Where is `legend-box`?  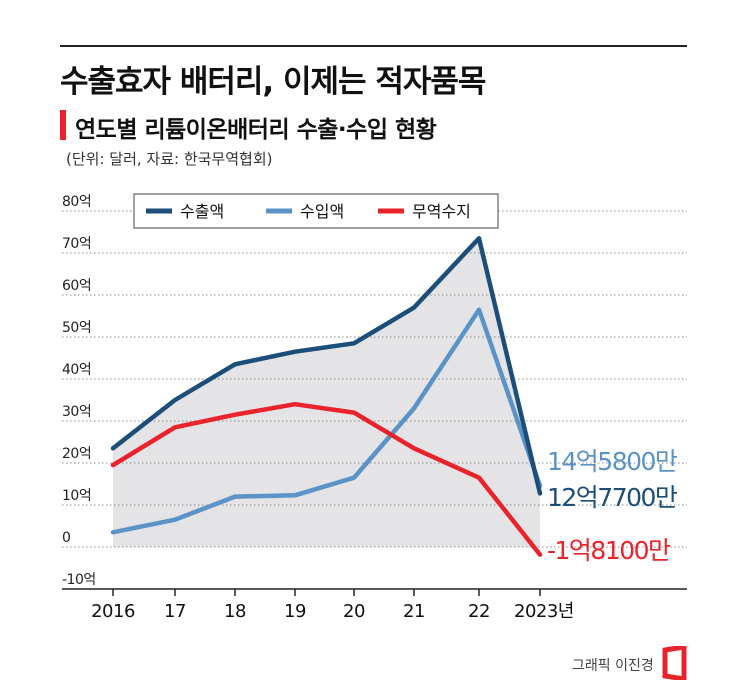
legend-box is located at coordinates (316, 211).